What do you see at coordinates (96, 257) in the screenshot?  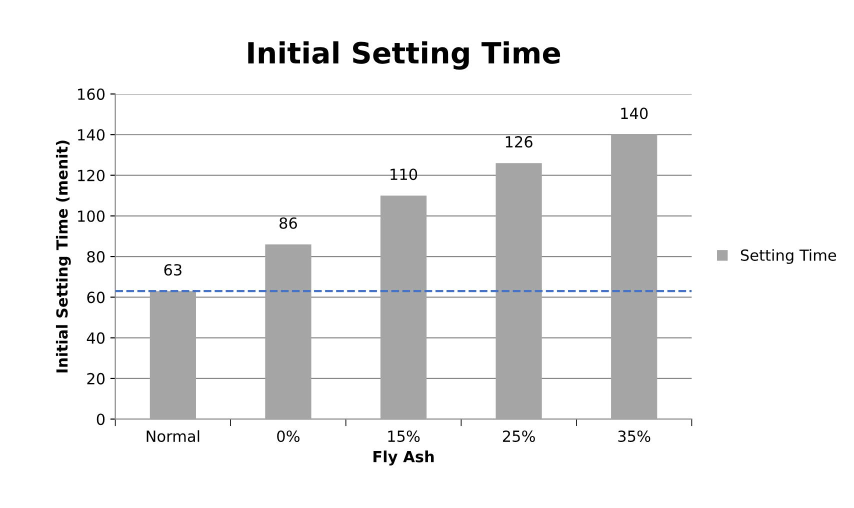 I see `y-tick-label: 80` at bounding box center [96, 257].